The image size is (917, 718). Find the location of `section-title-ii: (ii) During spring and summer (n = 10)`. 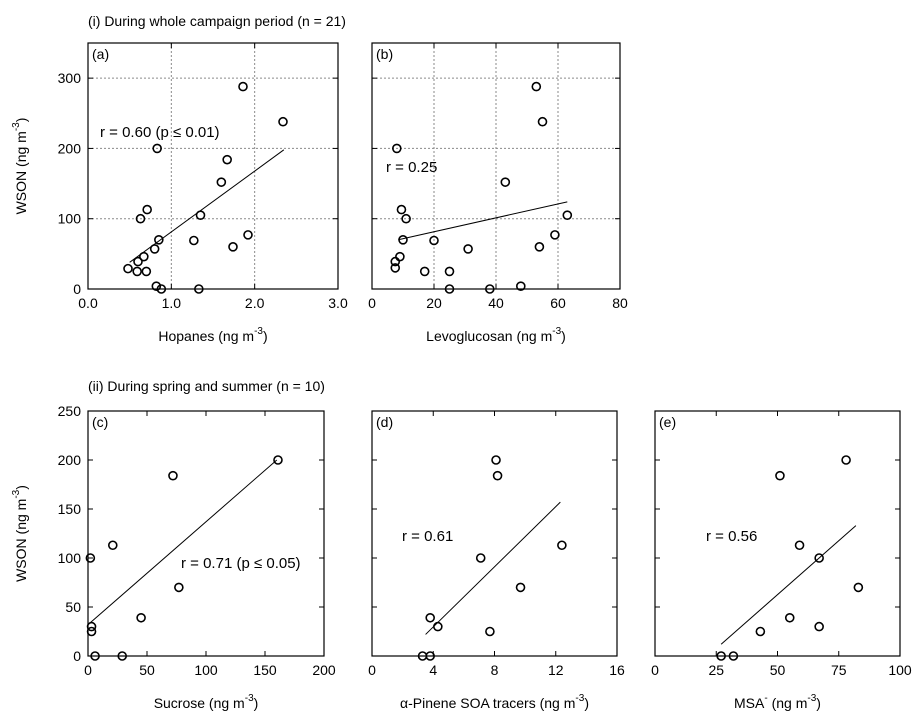

section-title-ii: (ii) During spring and summer (n = 10) is located at coordinates (206, 386).